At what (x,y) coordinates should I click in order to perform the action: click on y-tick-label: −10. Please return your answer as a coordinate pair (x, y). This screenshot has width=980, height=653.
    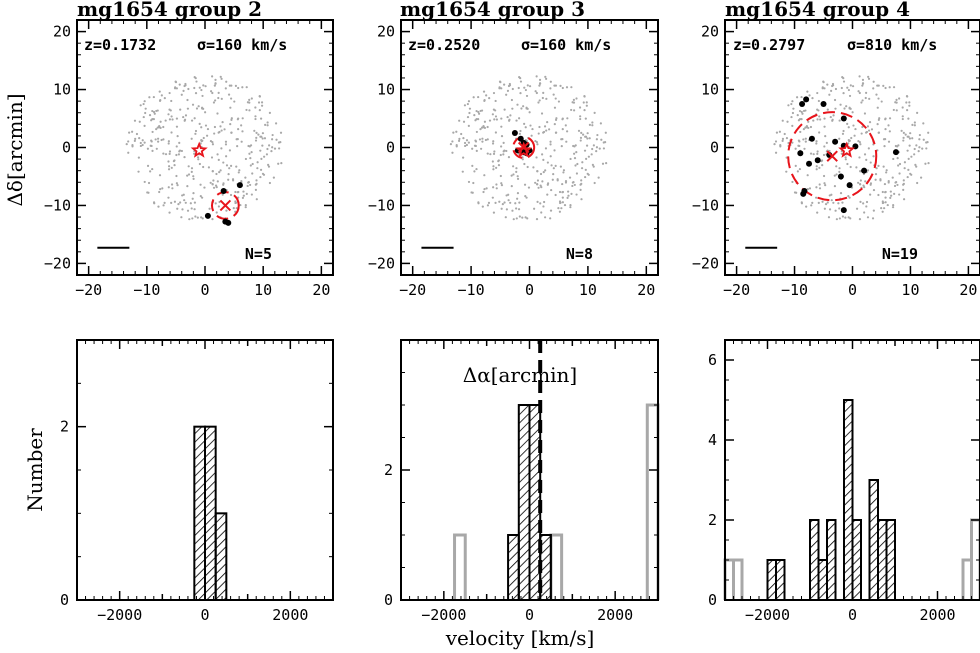
    Looking at the image, I should click on (381, 205).